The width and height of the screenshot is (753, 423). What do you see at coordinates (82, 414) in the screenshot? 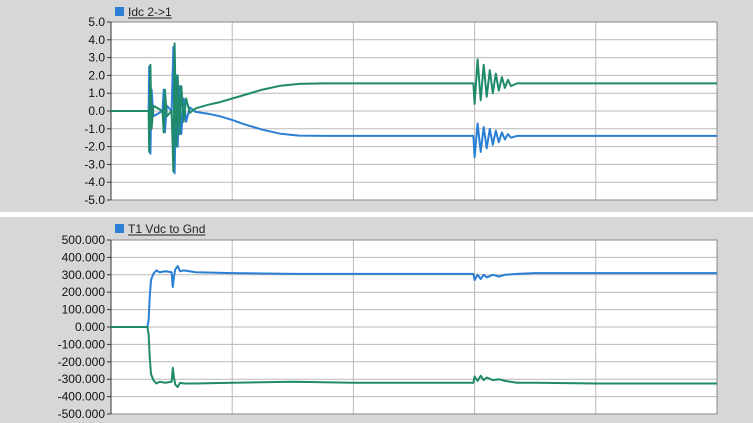
I see `bottom-y-tick-label: -500.000` at bounding box center [82, 414].